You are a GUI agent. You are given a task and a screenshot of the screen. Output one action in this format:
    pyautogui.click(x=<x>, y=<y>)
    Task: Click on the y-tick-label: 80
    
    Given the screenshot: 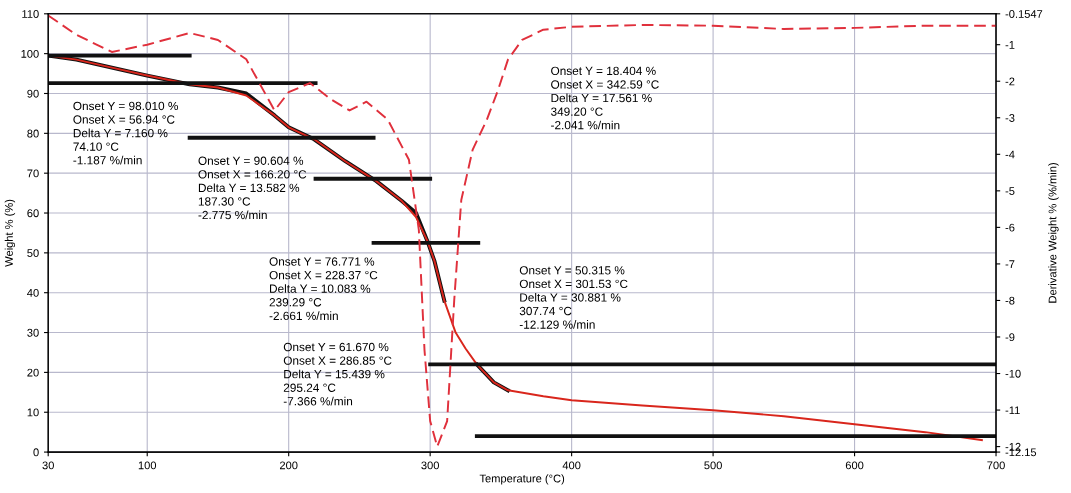 What is the action you would take?
    pyautogui.click(x=33, y=133)
    